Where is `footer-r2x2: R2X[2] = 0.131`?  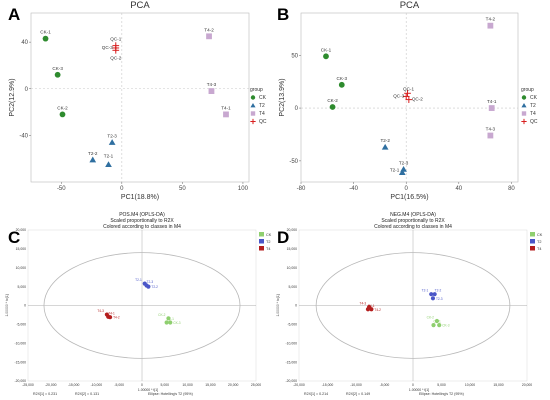
footer-r2x2: R2X[2] = 0.131 is located at coordinates (87, 394).